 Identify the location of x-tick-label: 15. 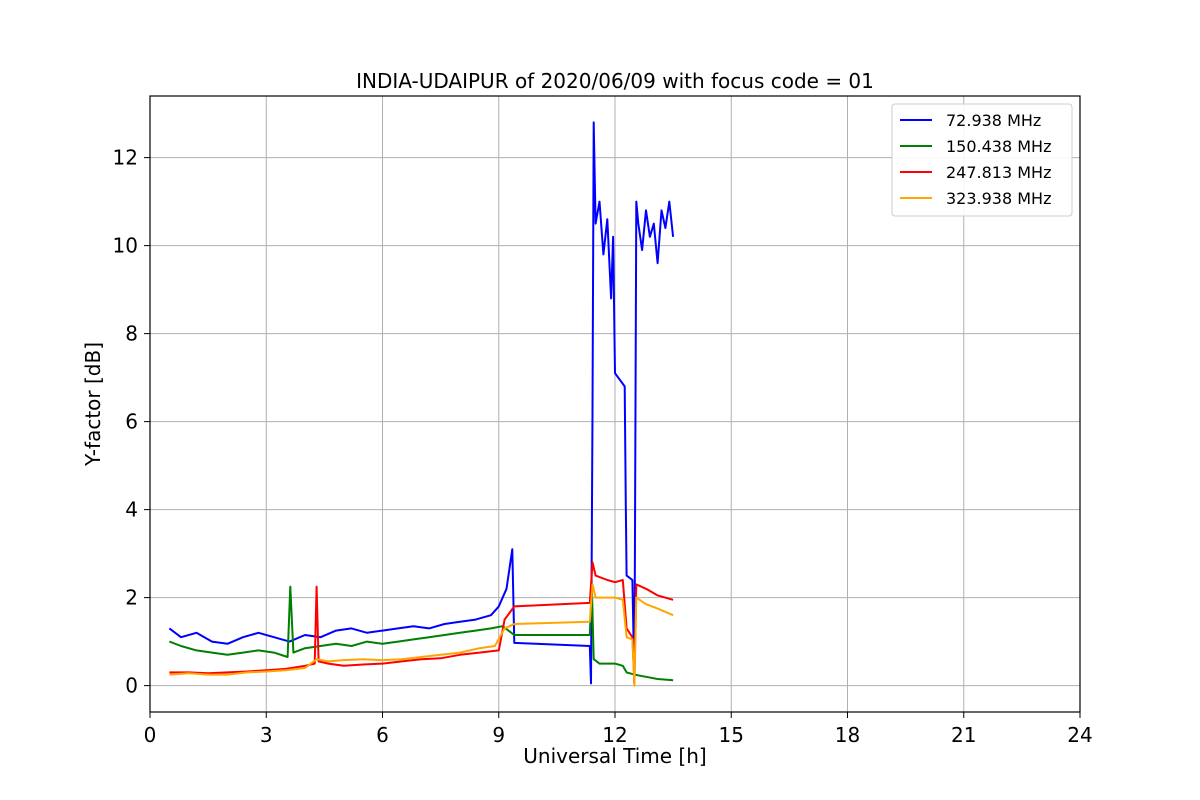
(731, 735).